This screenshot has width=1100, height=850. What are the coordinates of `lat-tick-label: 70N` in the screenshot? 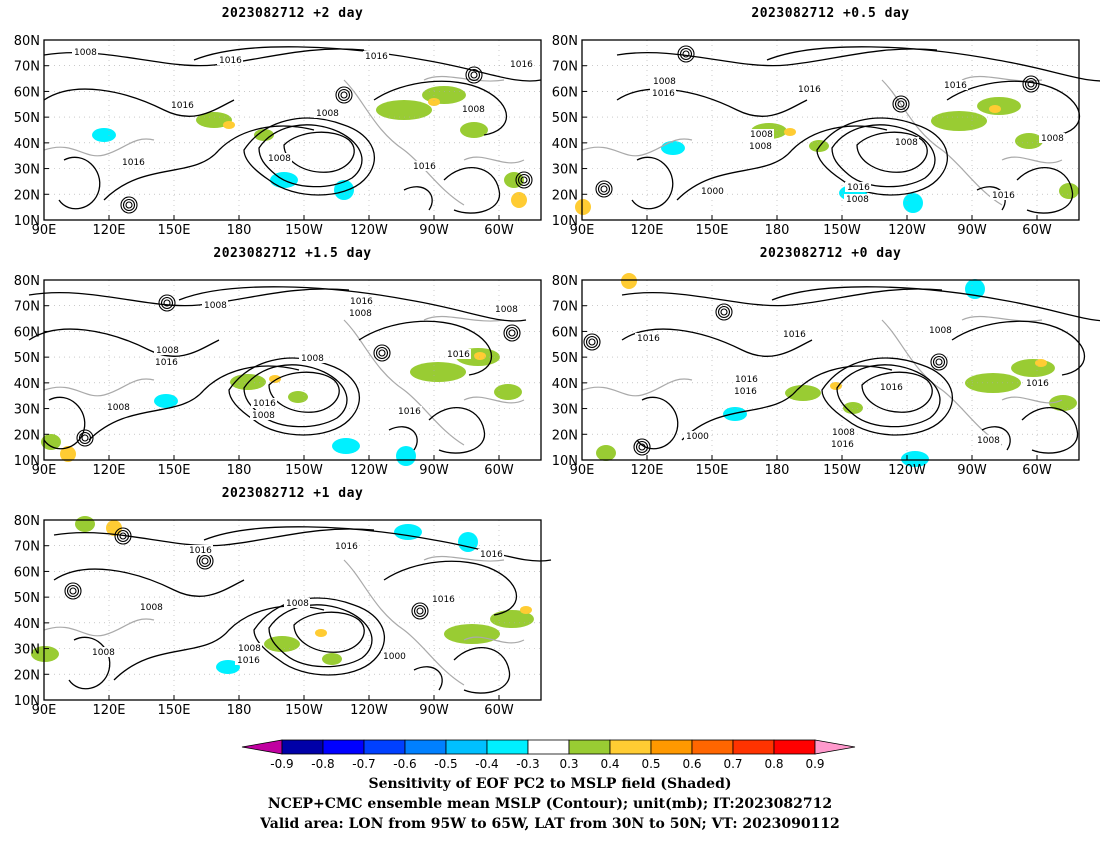 It's located at (27, 67).